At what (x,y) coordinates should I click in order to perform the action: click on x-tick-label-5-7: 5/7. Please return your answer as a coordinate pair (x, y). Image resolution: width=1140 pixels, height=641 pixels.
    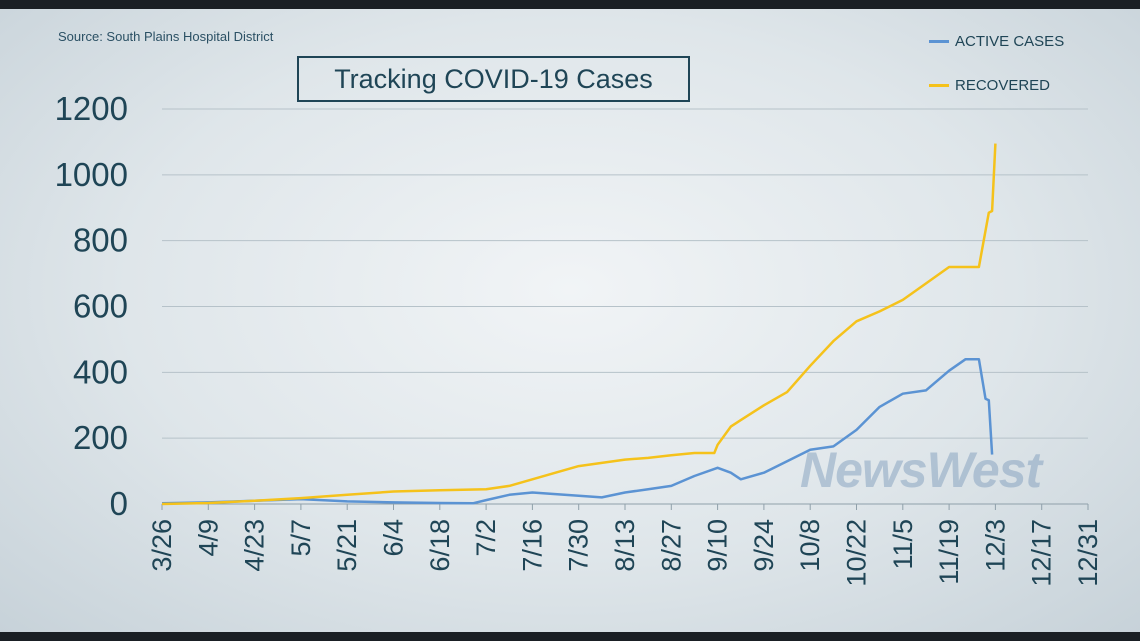
    Looking at the image, I should click on (301, 538).